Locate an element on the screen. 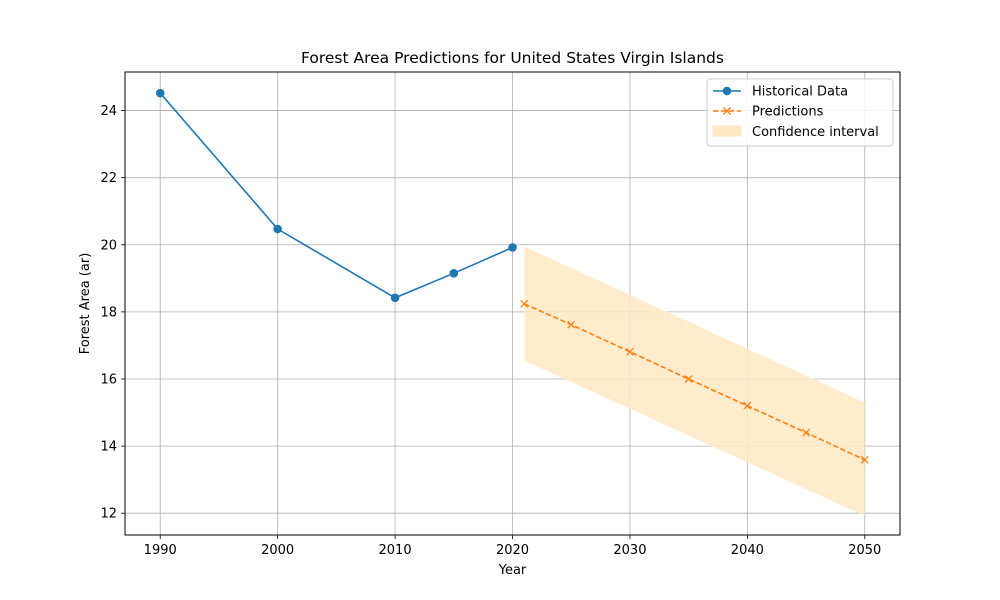 Image resolution: width=1000 pixels, height=600 pixels. y-tick-label: 24 is located at coordinates (108, 111).